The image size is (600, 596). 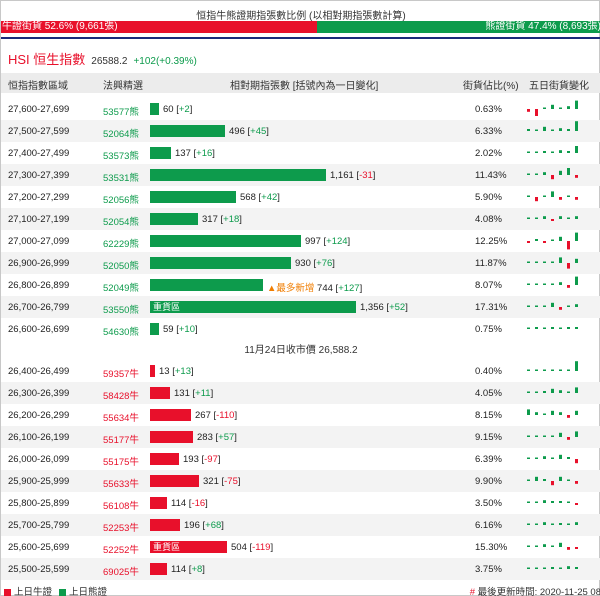 What do you see at coordinates (300, 197) in the screenshot?
I see `table-row: 27,200-27,299 52056熊 568 [+42] 5.90%` at bounding box center [300, 197].